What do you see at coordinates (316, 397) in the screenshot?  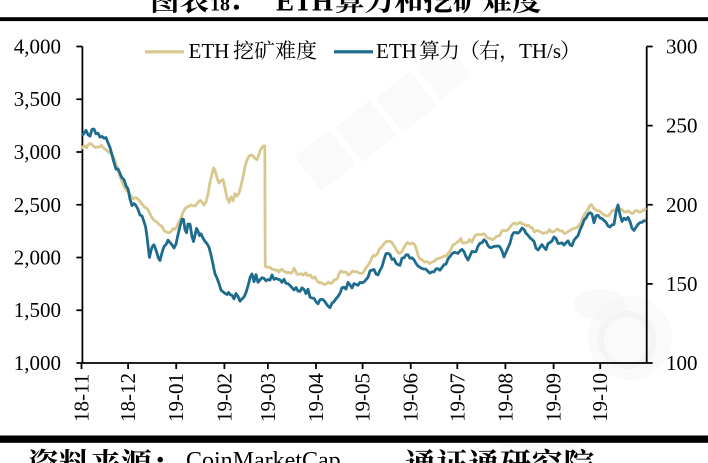 I see `svg-text: 19-04` at bounding box center [316, 397].